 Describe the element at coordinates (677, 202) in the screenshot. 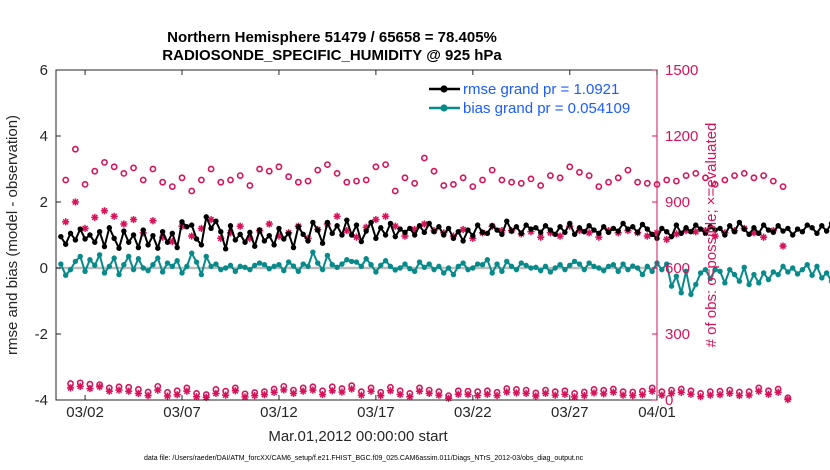

I see `y2-tick-label: 900` at that location.